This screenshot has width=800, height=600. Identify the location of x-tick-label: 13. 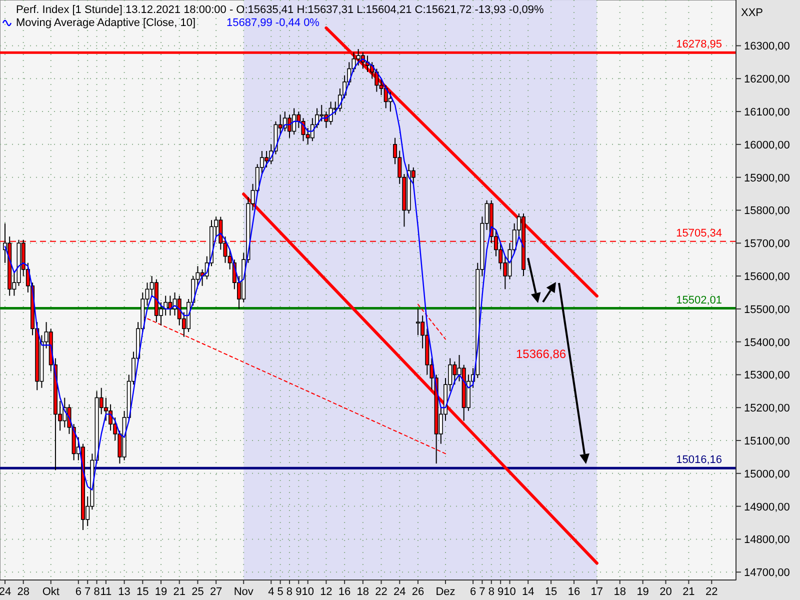
(124, 592).